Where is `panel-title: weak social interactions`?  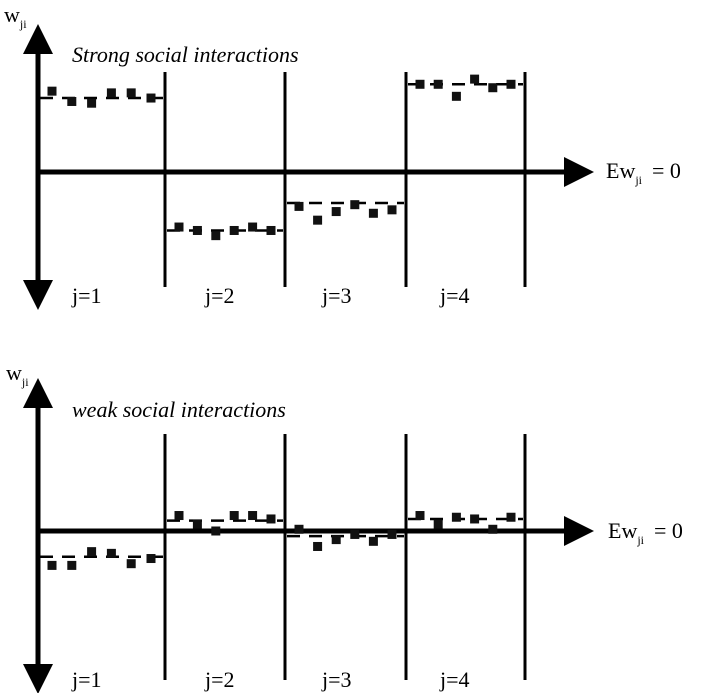
panel-title: weak social interactions is located at coordinates (179, 409).